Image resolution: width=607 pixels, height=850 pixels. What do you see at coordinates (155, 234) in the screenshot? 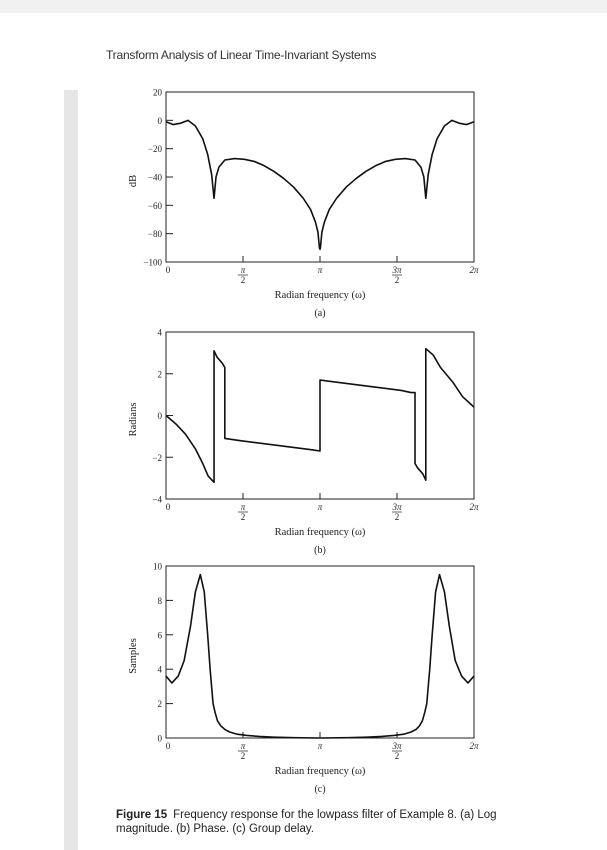
I see `y-tick-label: −80` at bounding box center [155, 234].